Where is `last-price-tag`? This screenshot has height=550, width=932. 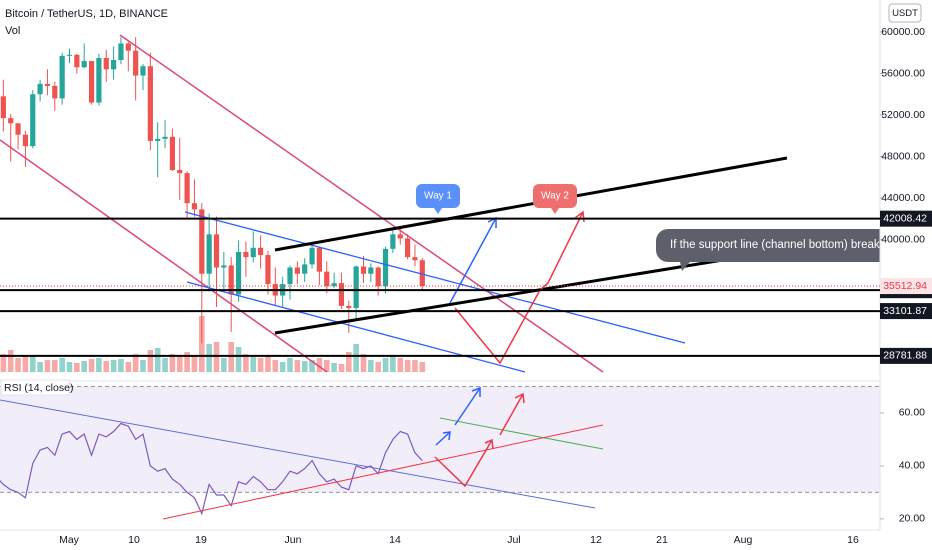 last-price-tag is located at coordinates (906, 286).